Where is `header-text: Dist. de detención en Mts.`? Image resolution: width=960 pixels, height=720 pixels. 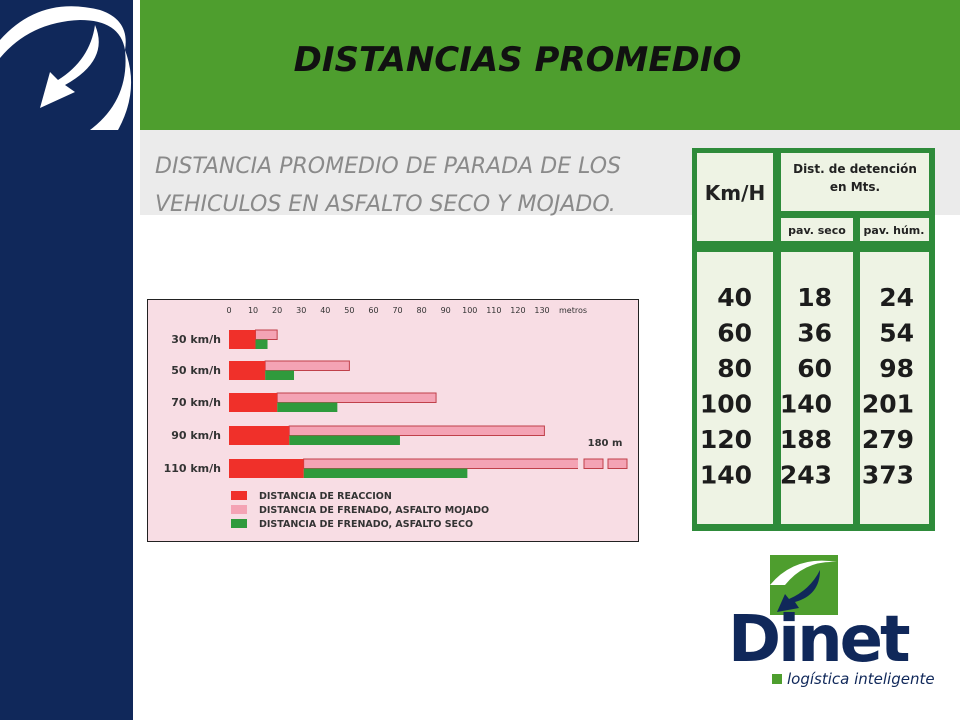 header-text: Dist. de detención en Mts. is located at coordinates (855, 178).